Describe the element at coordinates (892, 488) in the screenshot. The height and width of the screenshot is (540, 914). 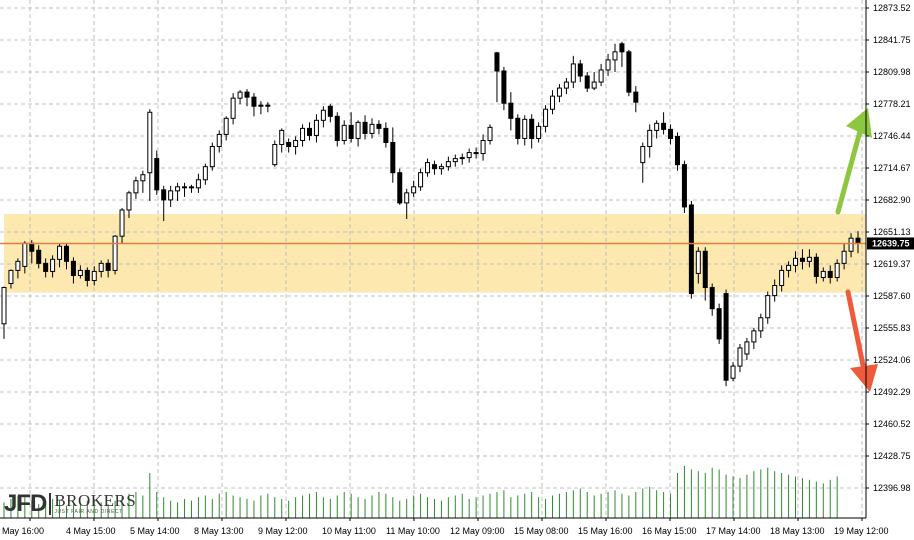
I see `price-tick-label: 12396.98` at that location.